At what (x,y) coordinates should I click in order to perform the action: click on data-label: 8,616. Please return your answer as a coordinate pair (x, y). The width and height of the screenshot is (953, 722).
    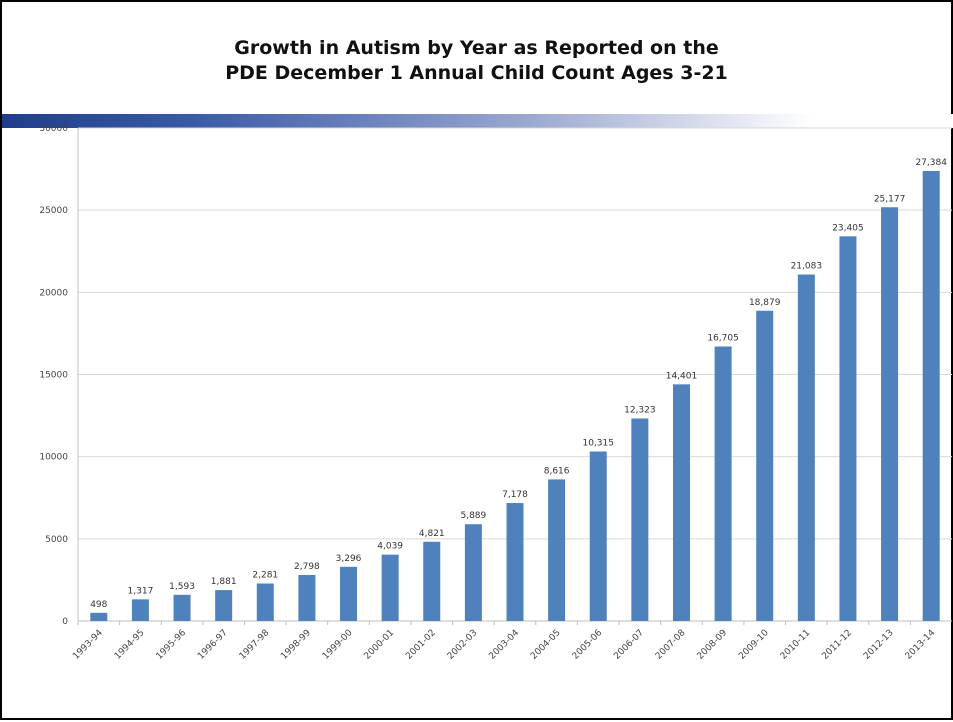
    Looking at the image, I should click on (557, 471).